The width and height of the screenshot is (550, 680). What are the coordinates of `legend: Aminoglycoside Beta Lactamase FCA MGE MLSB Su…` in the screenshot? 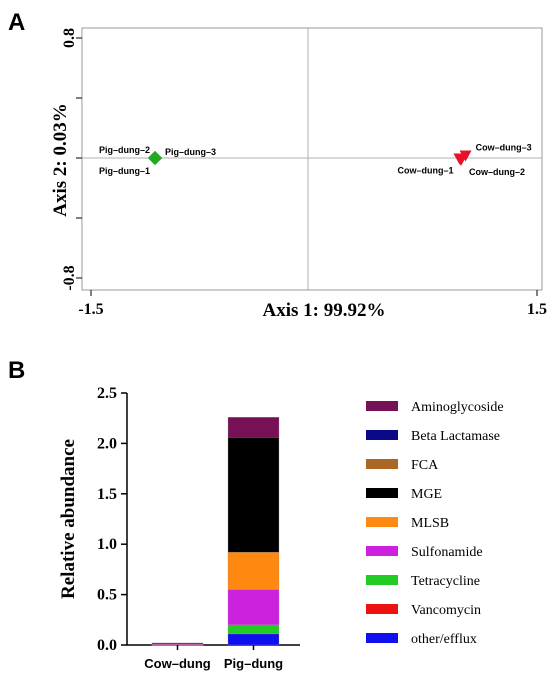 It's located at (435, 523).